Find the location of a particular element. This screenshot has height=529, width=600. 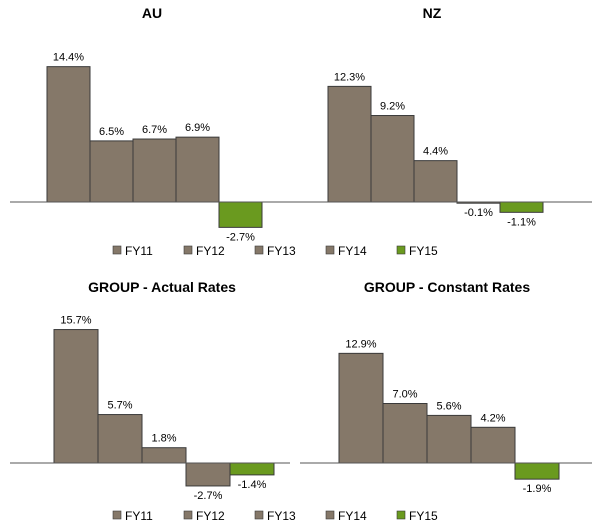

data-label: 14.4% is located at coordinates (68, 58).